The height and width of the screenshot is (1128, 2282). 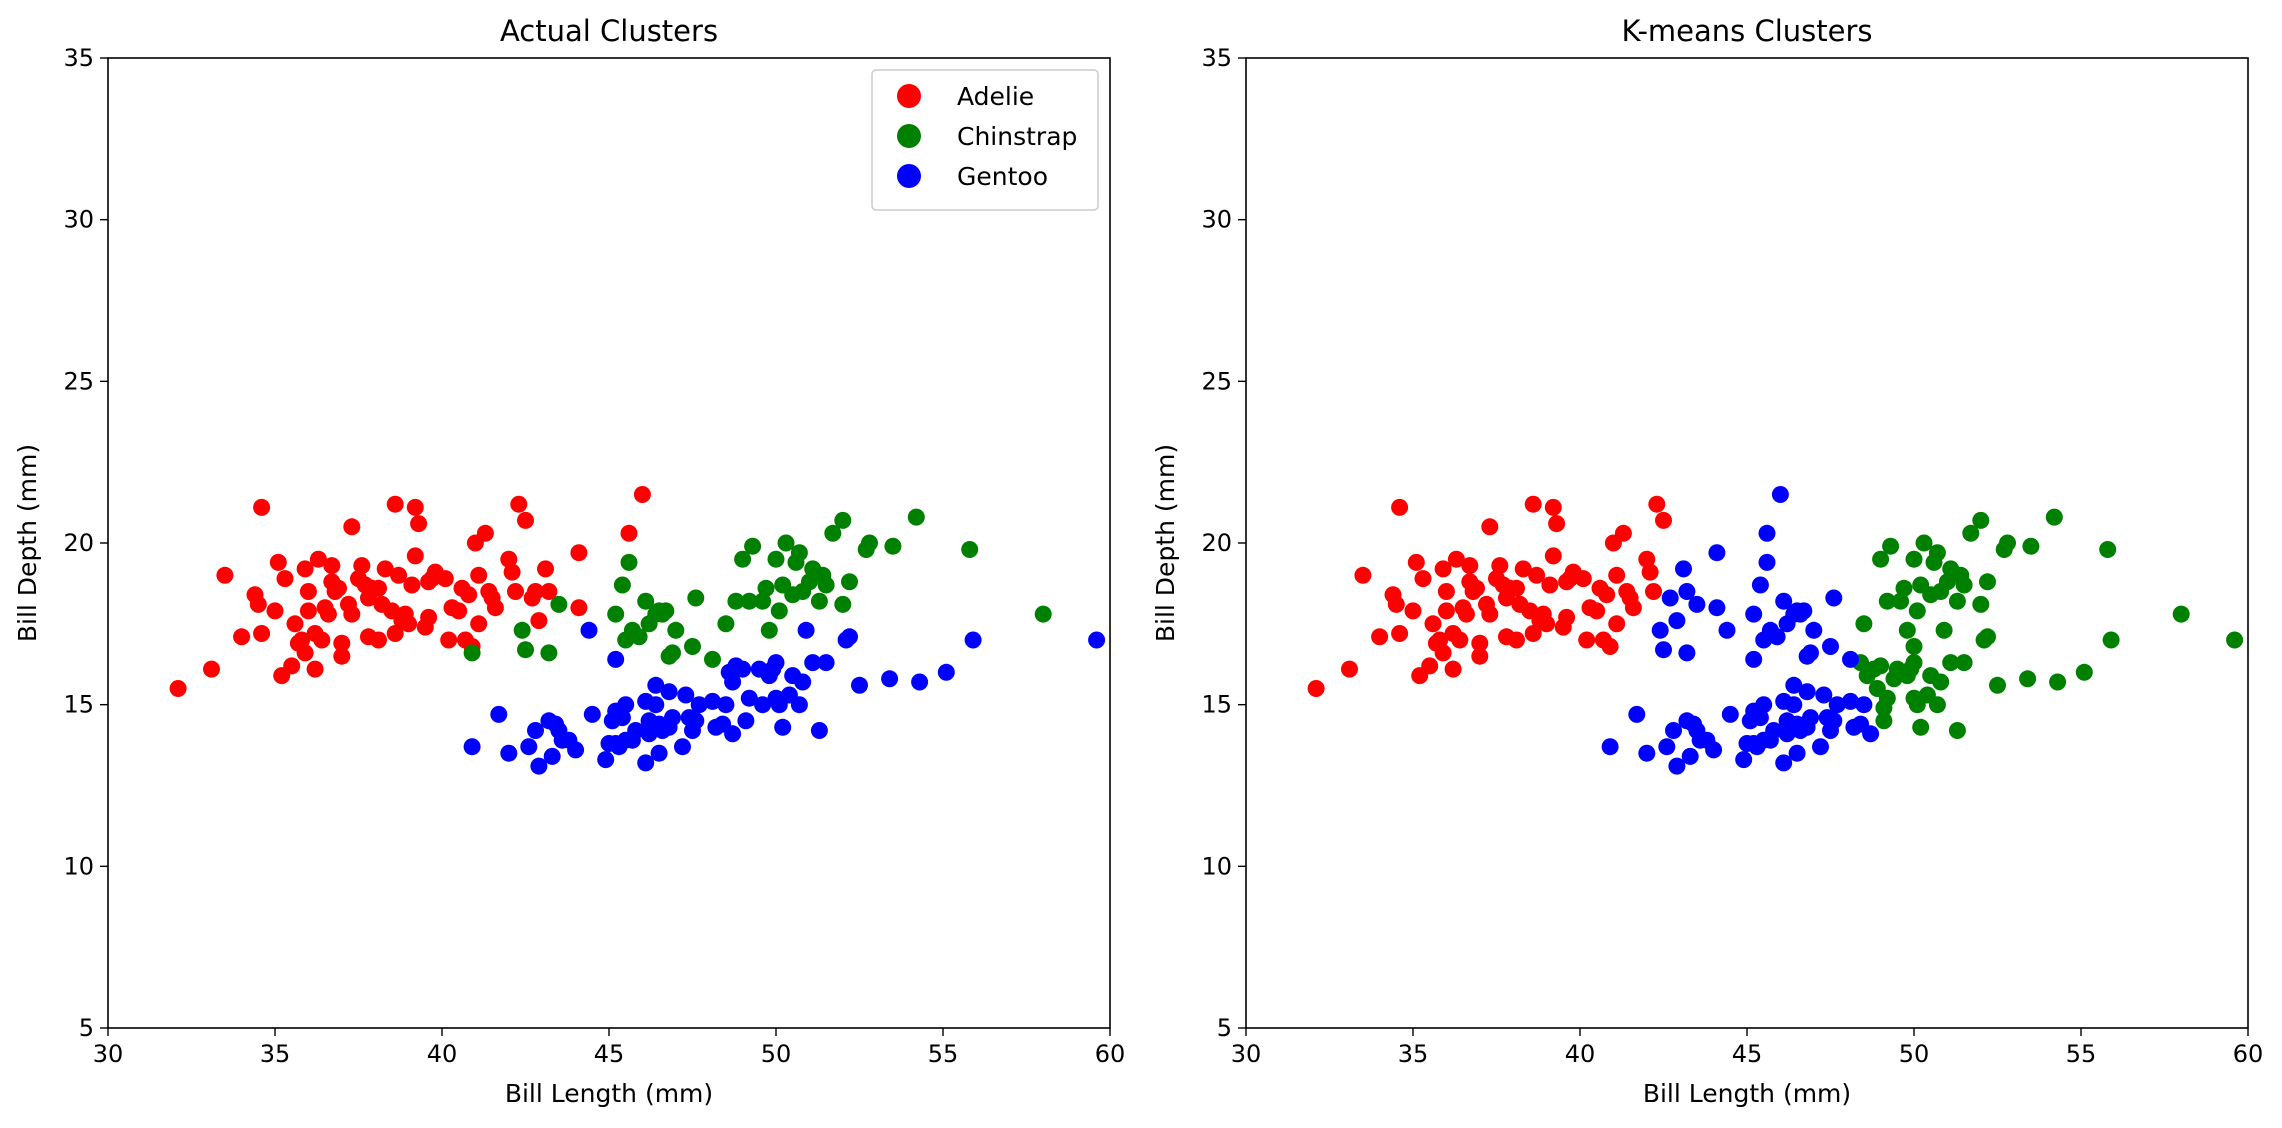 What do you see at coordinates (1746, 31) in the screenshot?
I see `chart-title: K-means Clusters` at bounding box center [1746, 31].